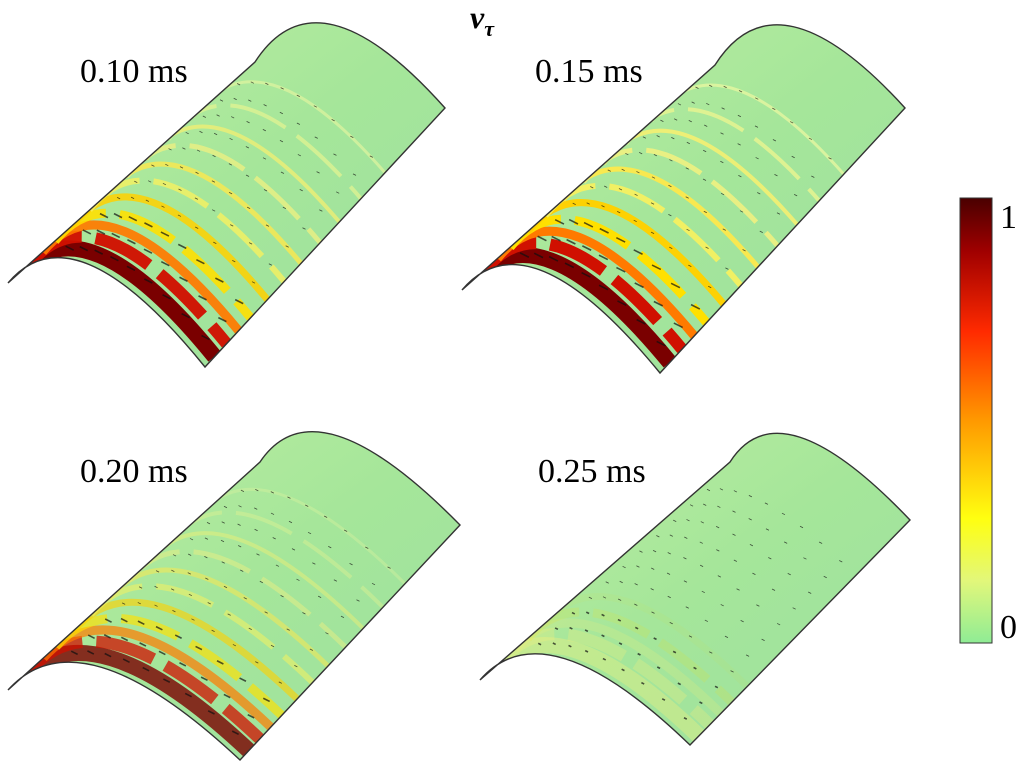 This screenshot has height=775, width=1025. I want to click on colorbar-min: 0, so click(1008, 627).